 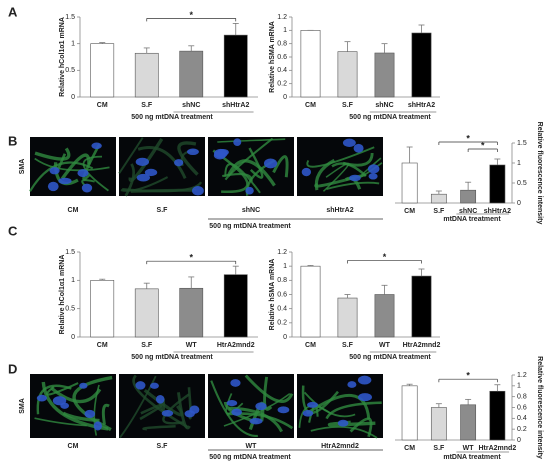 What do you see at coordinates (282, 17) in the screenshot?
I see `y-tick-label: 1.2` at bounding box center [282, 17].